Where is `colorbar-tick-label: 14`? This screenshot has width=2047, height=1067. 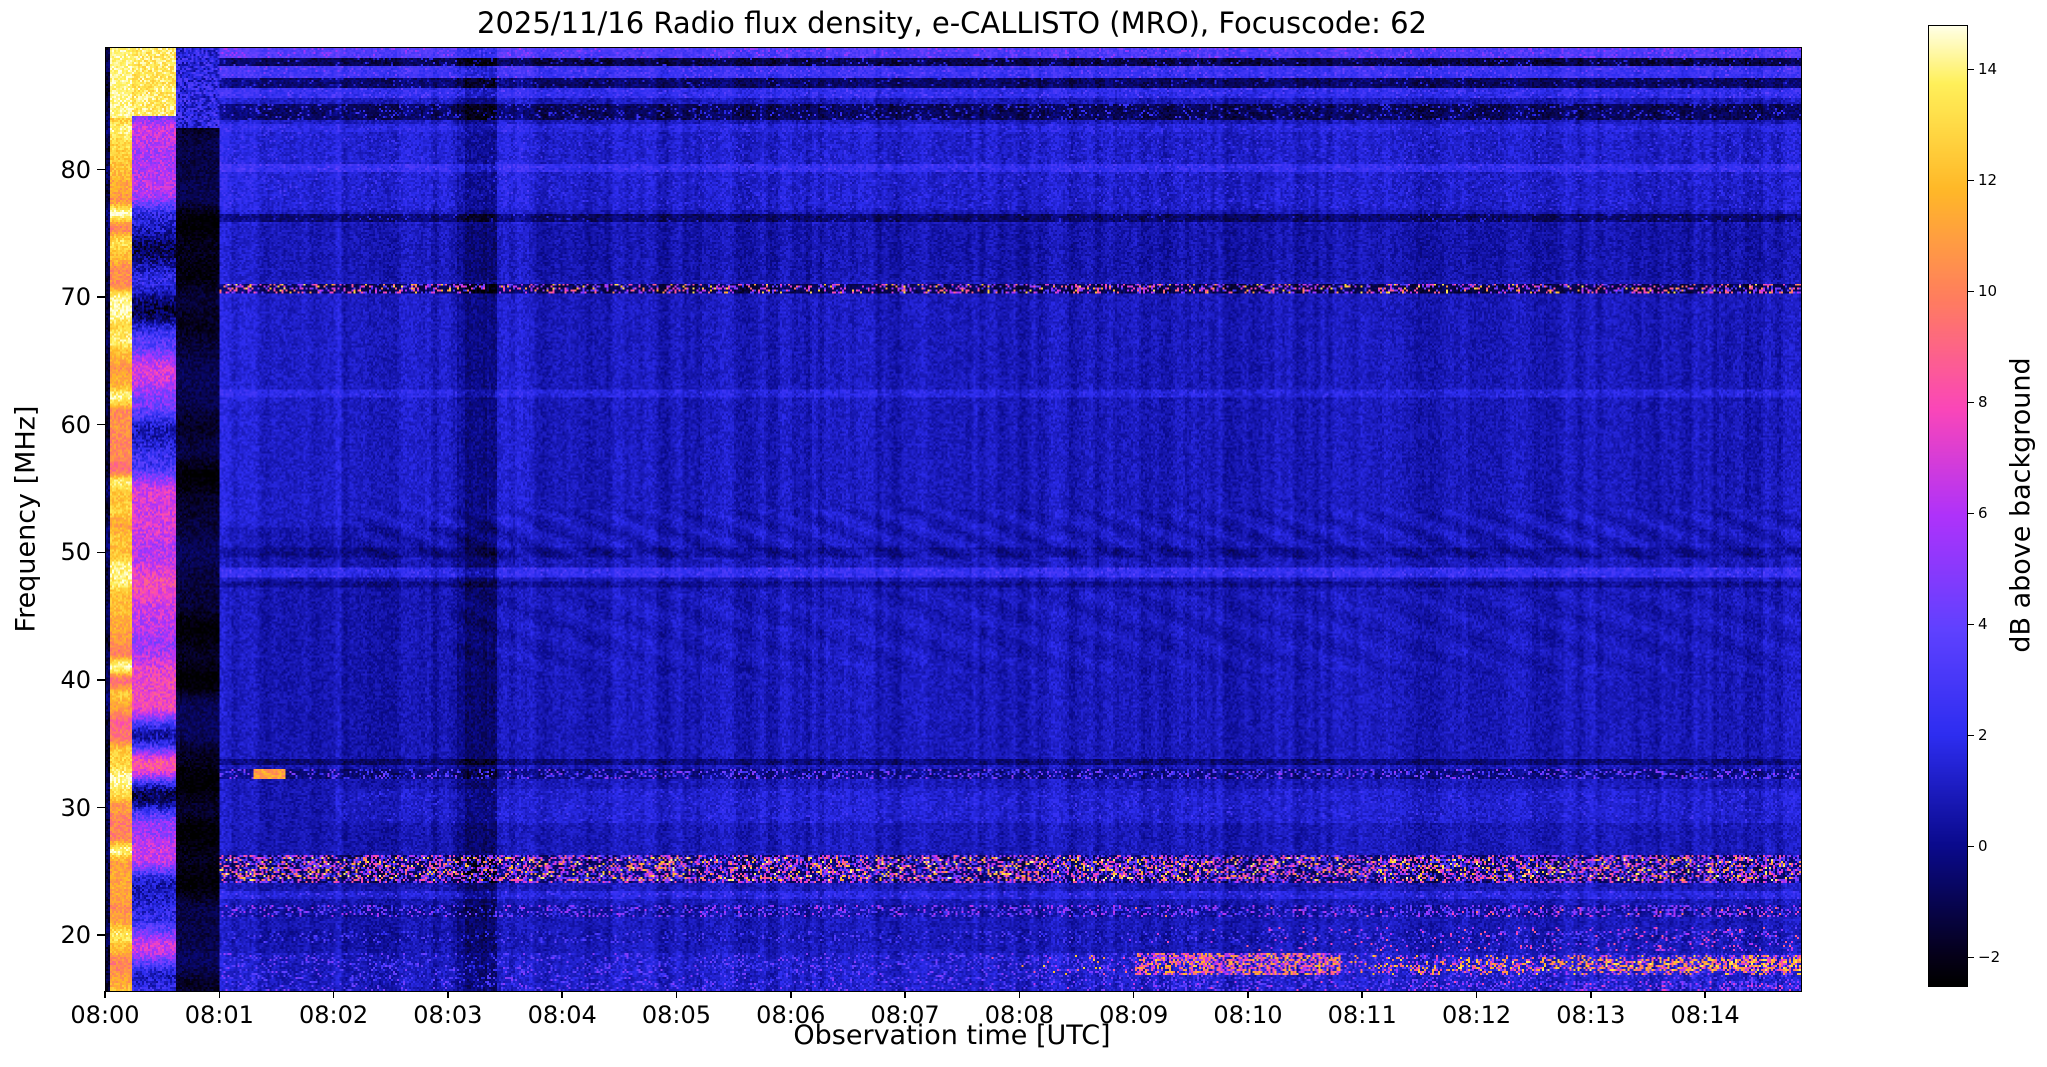
colorbar-tick-label: 14 is located at coordinates (1988, 69).